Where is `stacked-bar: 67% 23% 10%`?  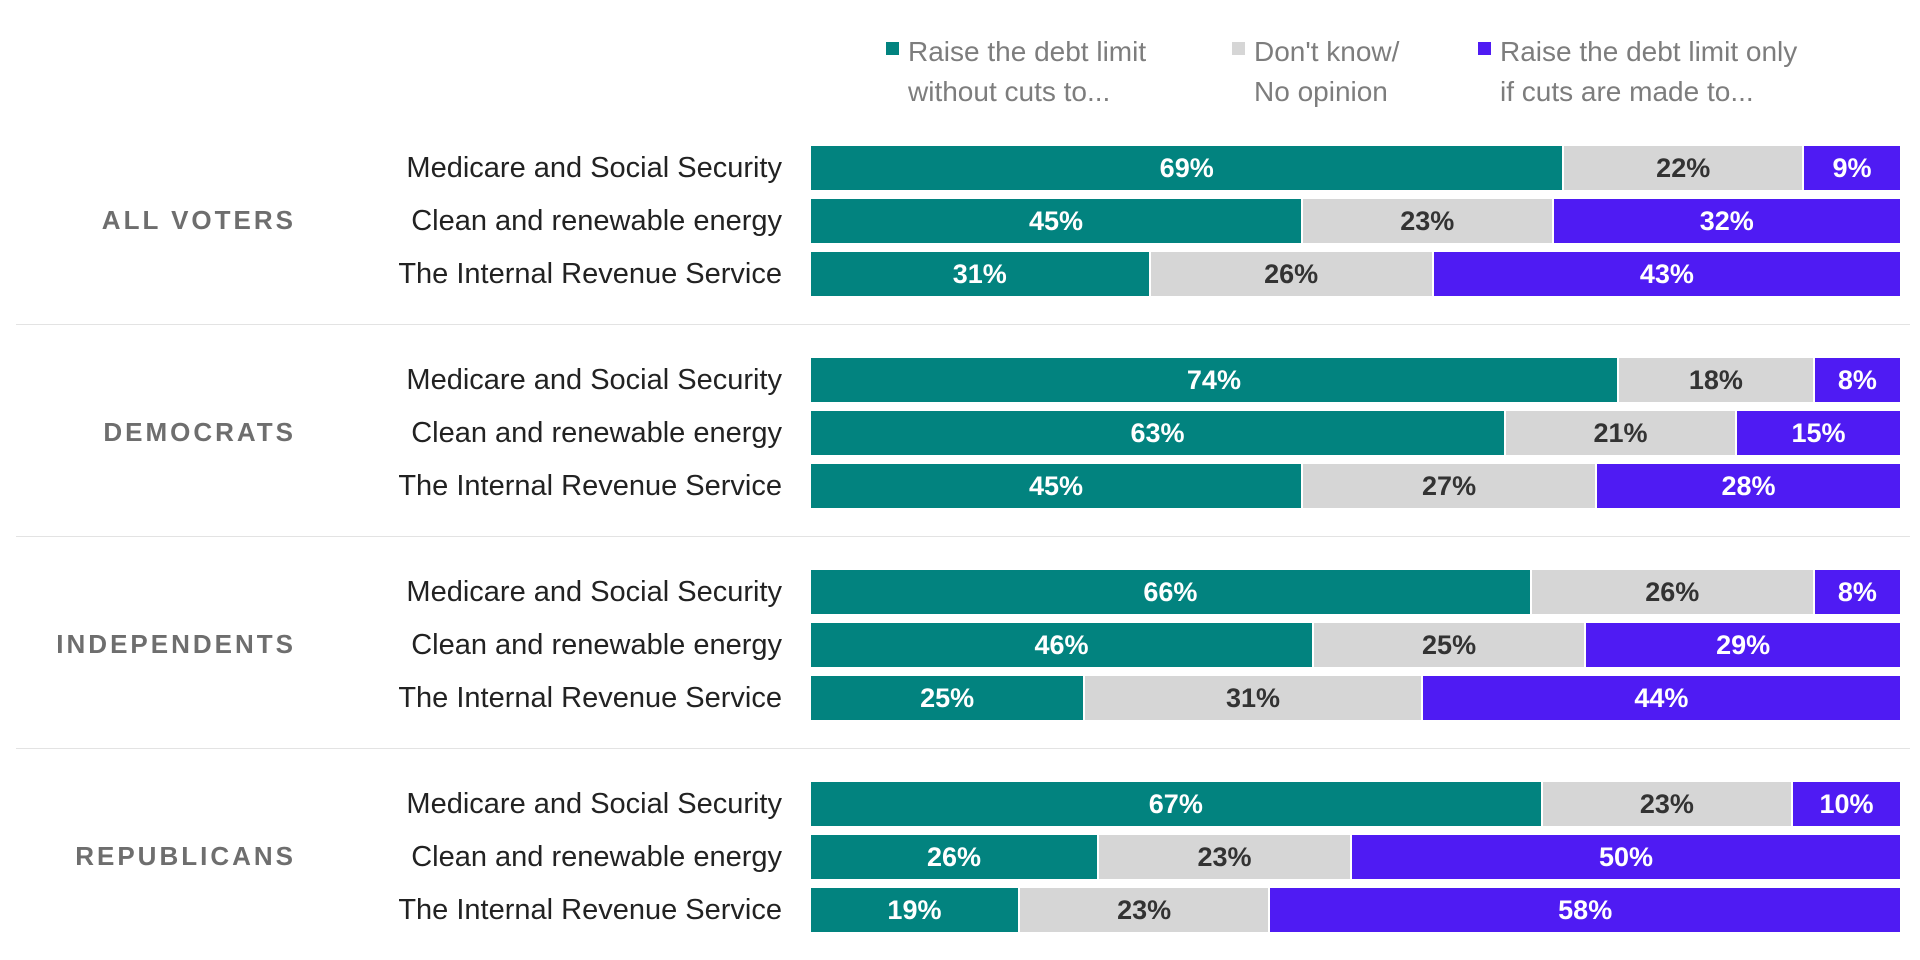
stacked-bar: 67% 23% 10% is located at coordinates (1355, 804).